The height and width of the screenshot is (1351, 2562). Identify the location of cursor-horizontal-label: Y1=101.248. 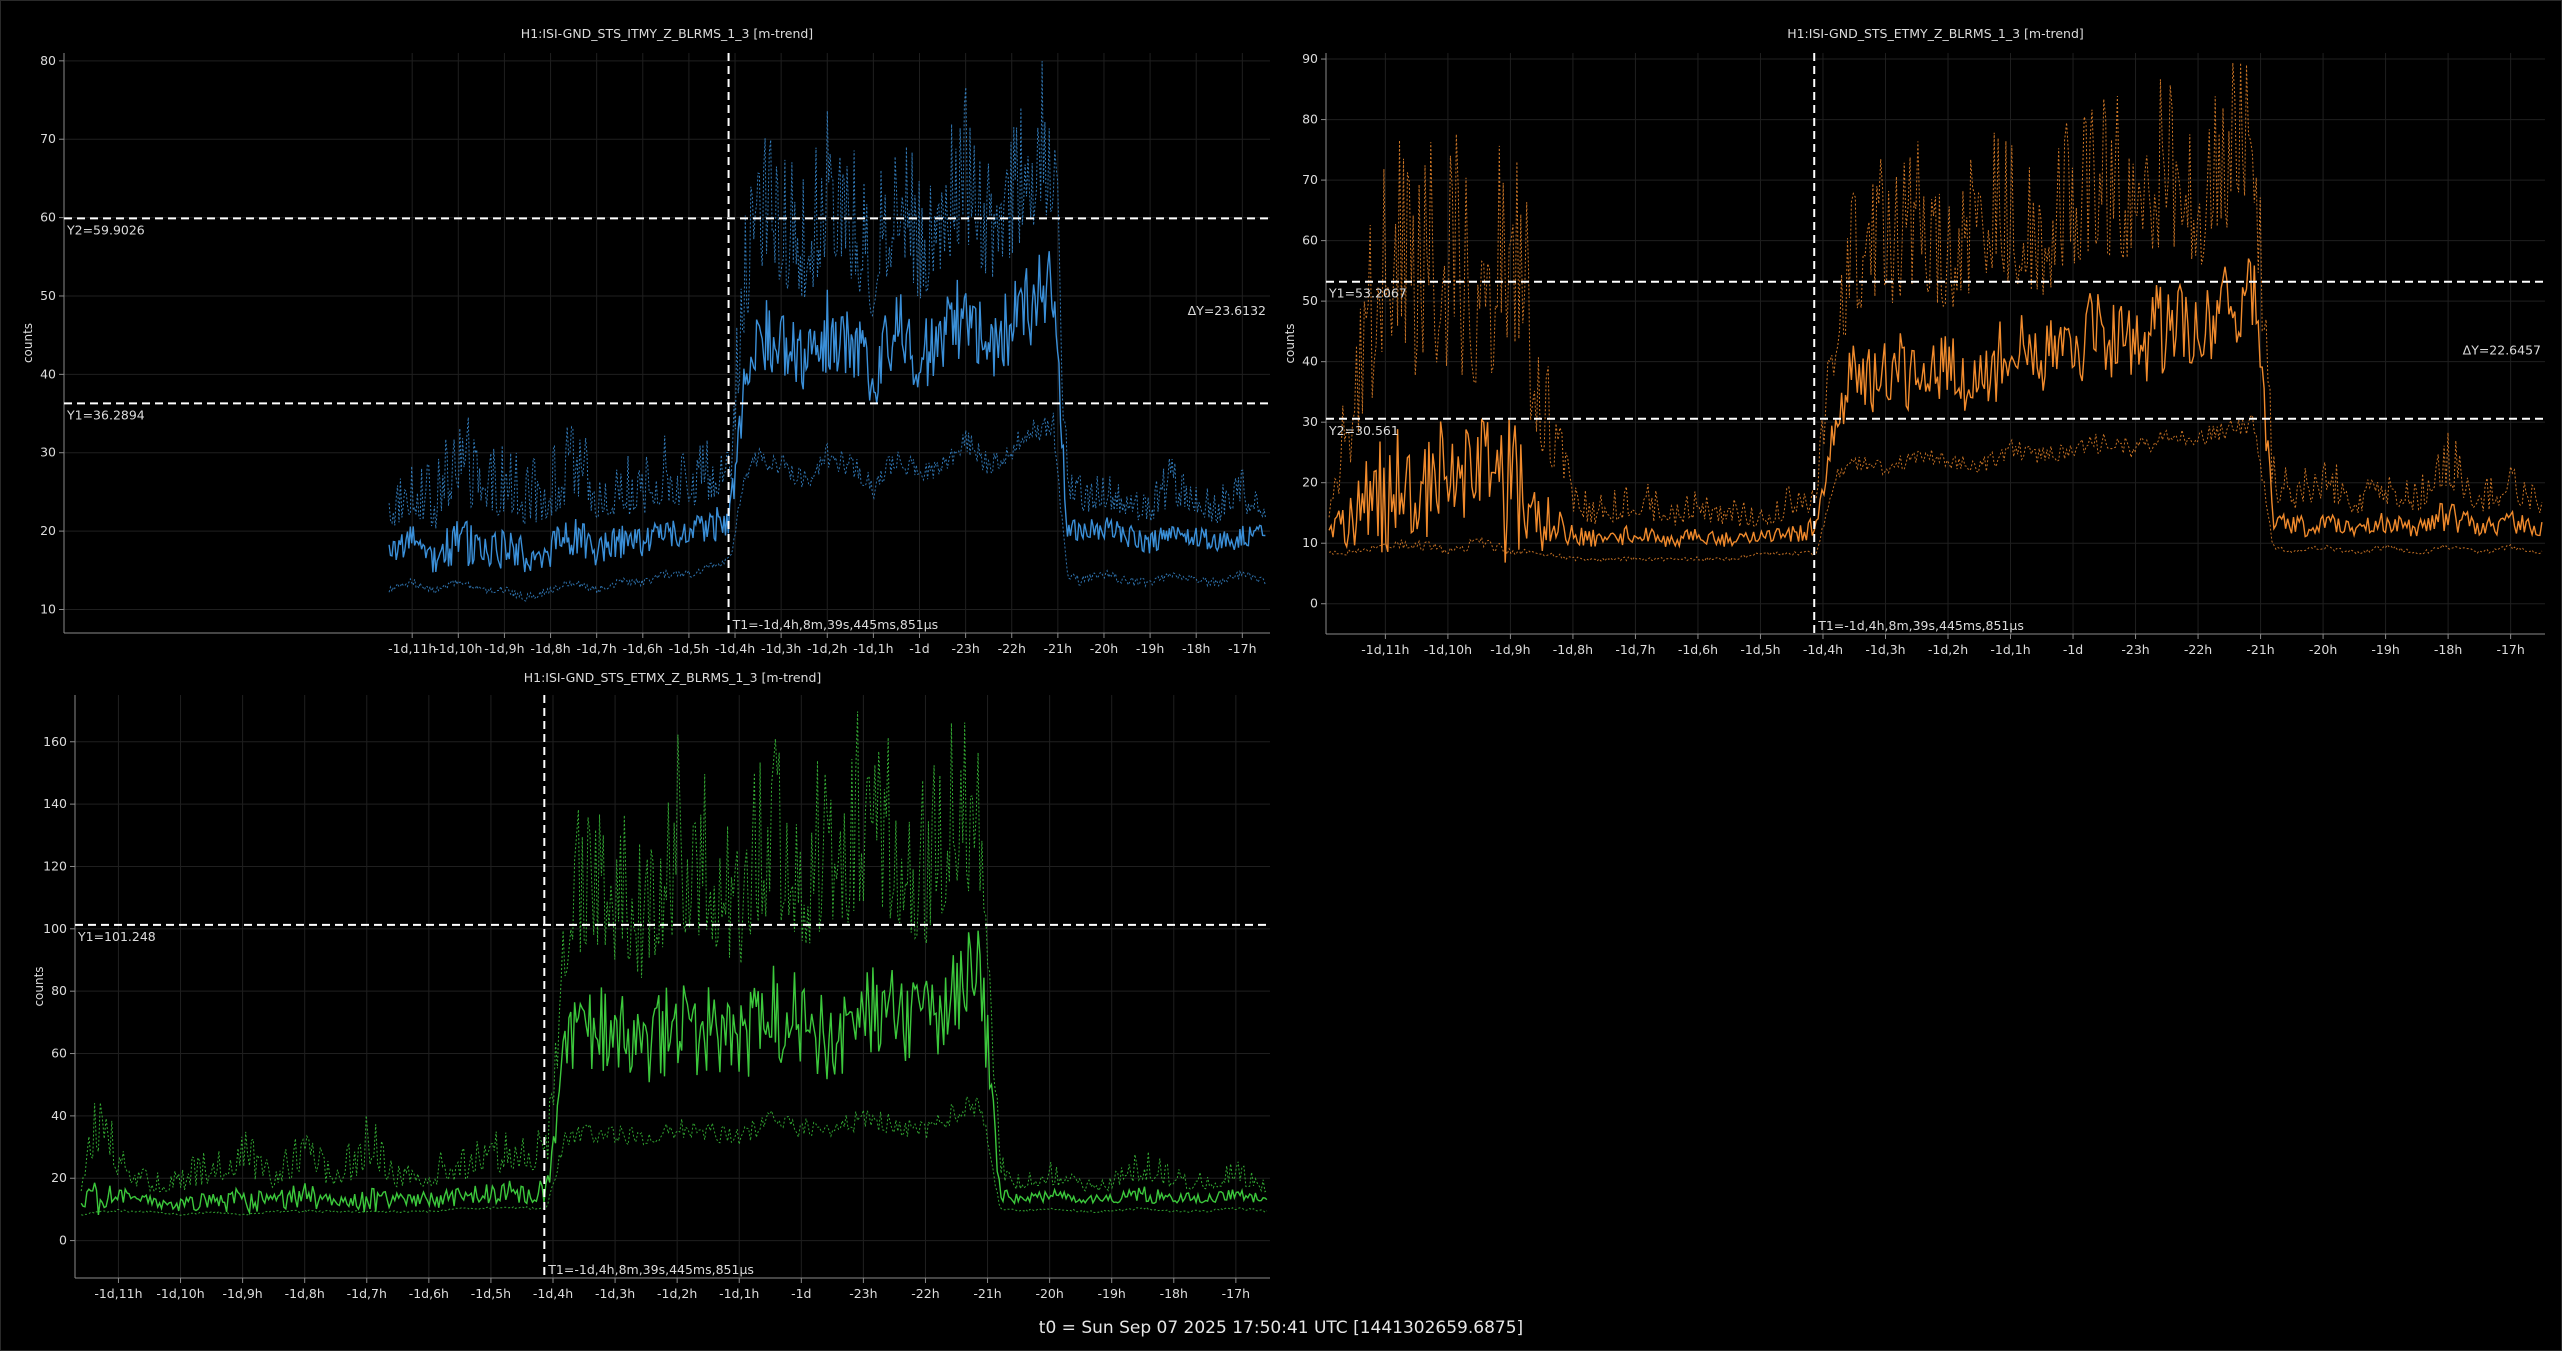
(116, 936).